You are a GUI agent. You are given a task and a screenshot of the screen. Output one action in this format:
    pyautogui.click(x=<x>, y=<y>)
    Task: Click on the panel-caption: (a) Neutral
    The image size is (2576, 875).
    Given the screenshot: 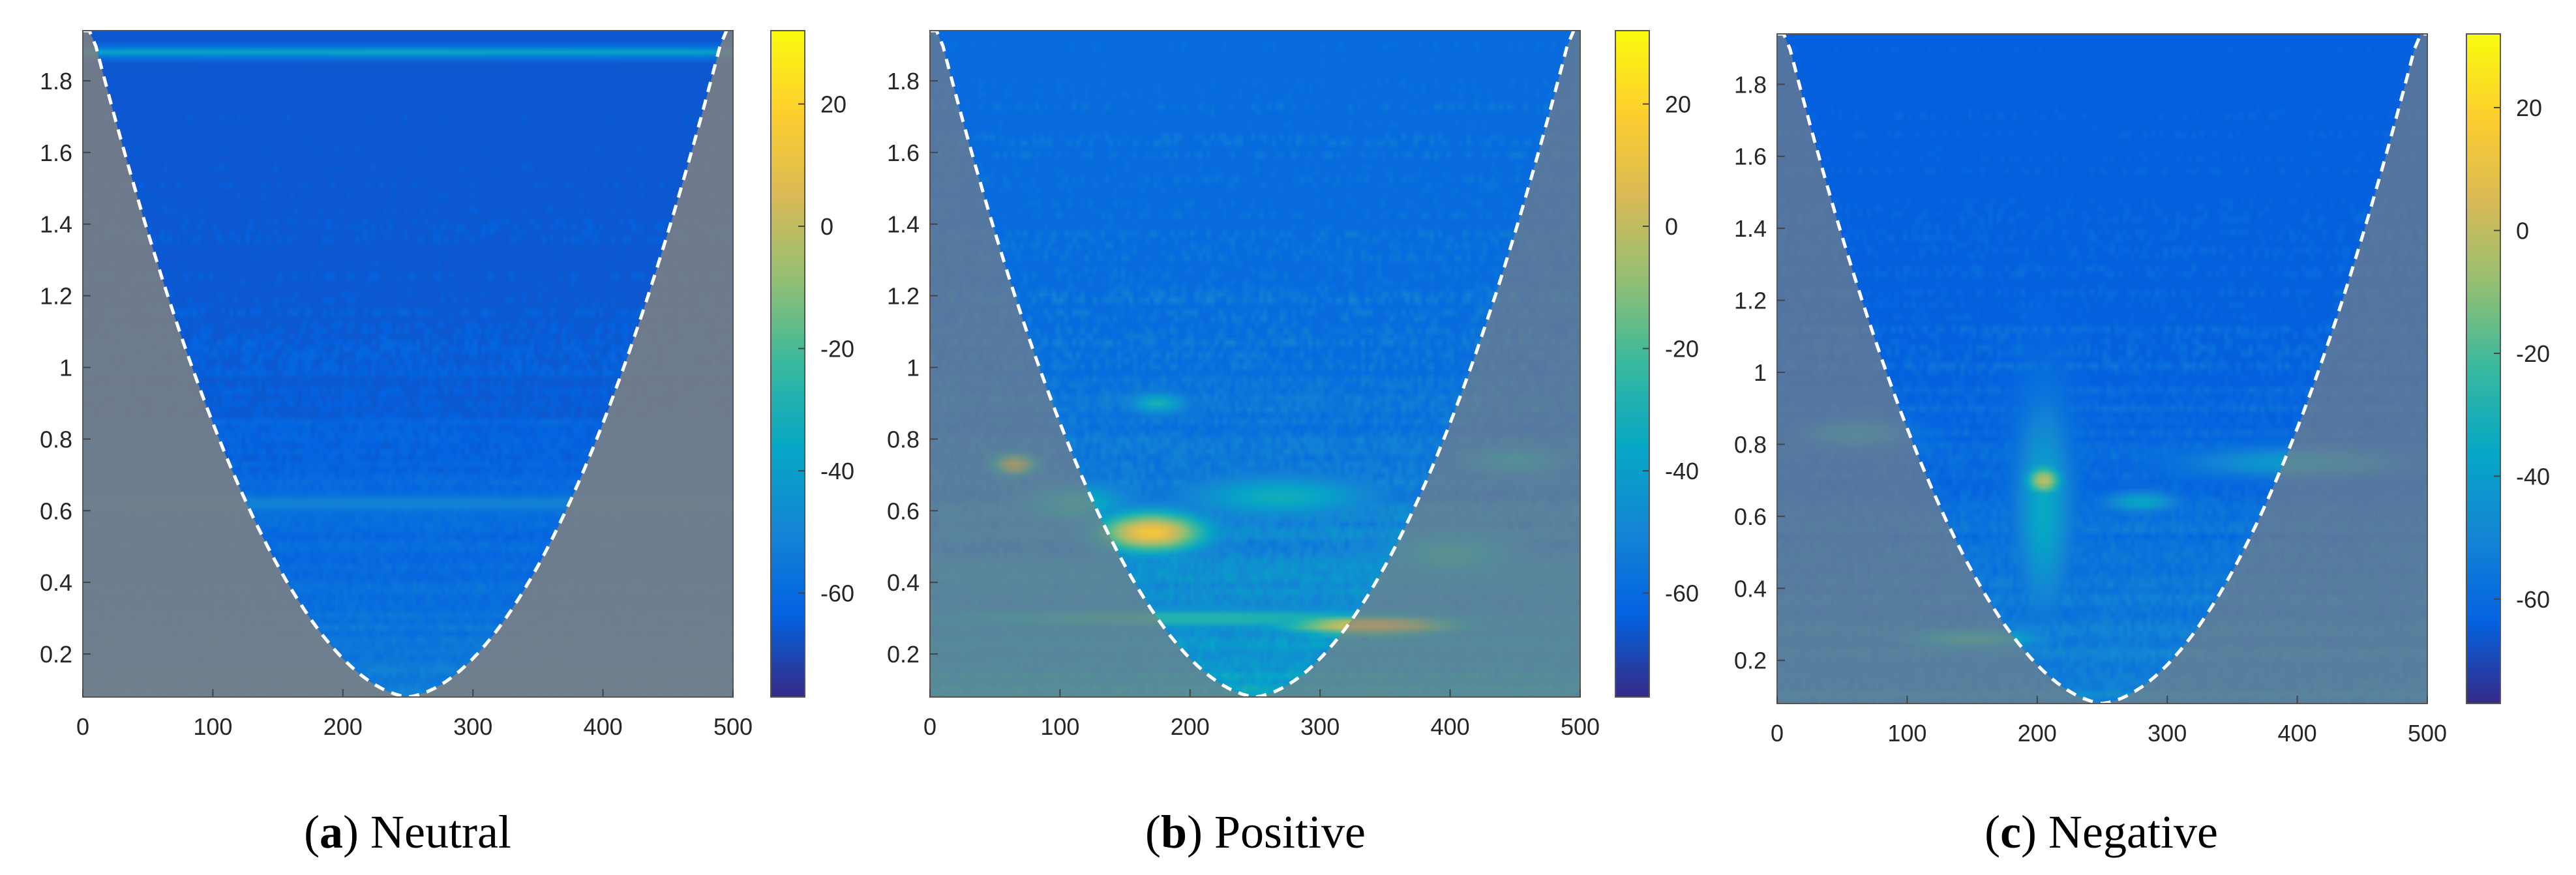 What is the action you would take?
    pyautogui.click(x=407, y=832)
    